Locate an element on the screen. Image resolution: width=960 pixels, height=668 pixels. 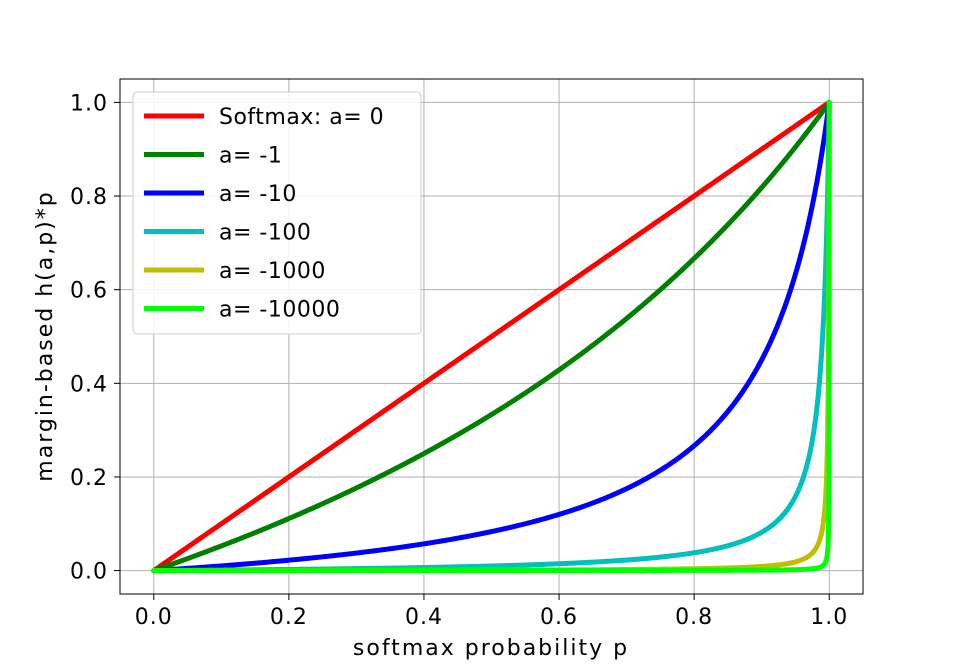
y-tick-label: 0.8 is located at coordinates (89, 197).